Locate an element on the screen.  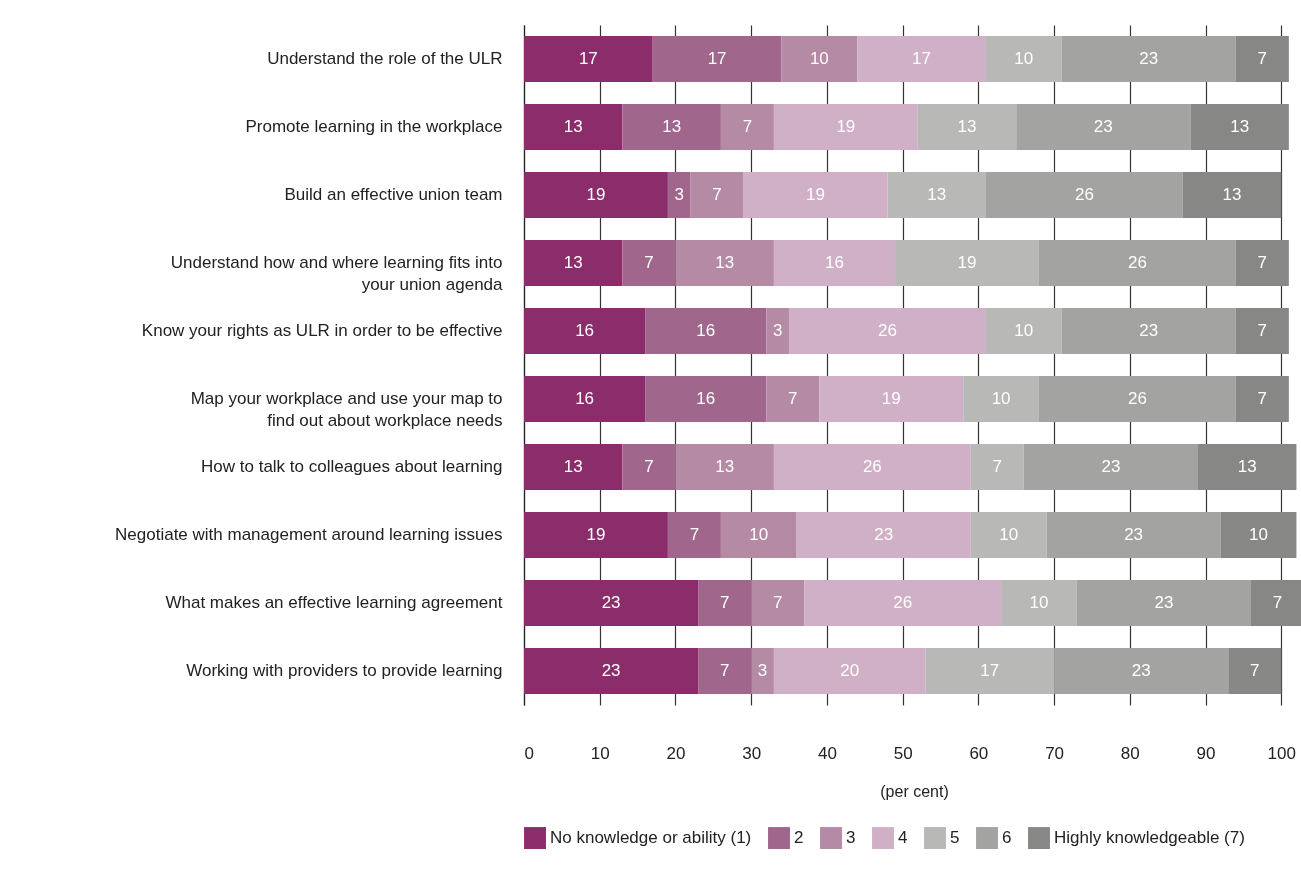
y-tick-label: Working with providers to provide learning is located at coordinates (344, 670).